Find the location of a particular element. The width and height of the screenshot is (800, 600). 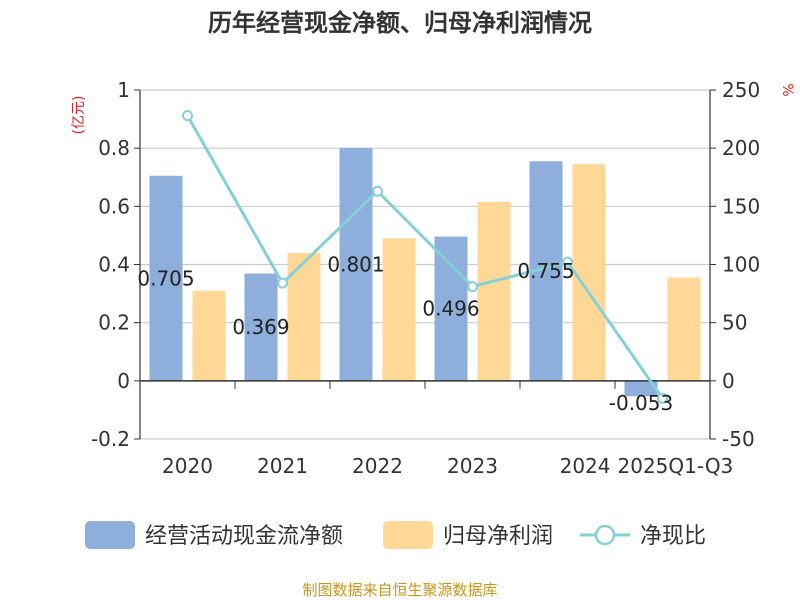

bar-1-2020 is located at coordinates (209, 335).